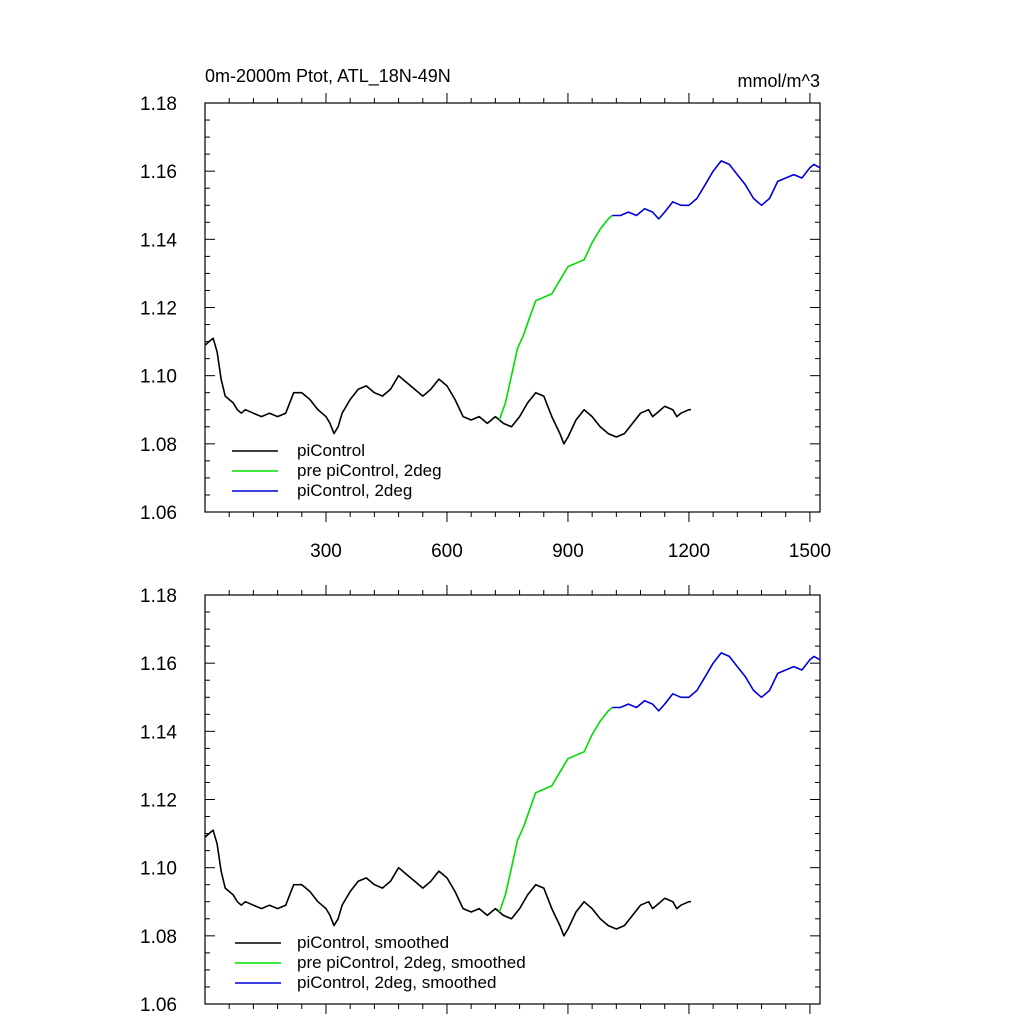  What do you see at coordinates (568, 551) in the screenshot?
I see `x-tick-label: 900` at bounding box center [568, 551].